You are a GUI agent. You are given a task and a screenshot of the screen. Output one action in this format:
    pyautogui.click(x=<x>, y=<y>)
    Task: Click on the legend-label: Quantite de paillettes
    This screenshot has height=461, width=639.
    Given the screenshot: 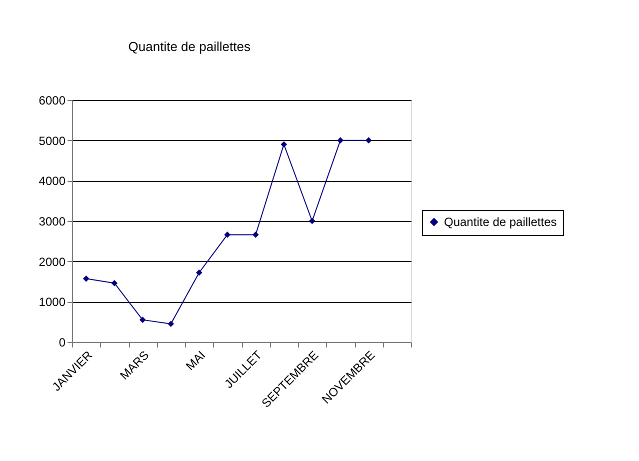 What is the action you would take?
    pyautogui.click(x=500, y=222)
    